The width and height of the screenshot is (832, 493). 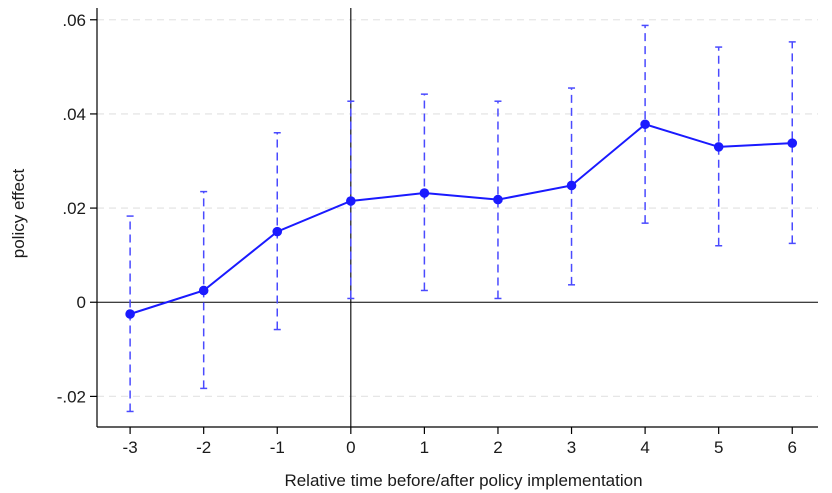 What do you see at coordinates (571, 447) in the screenshot?
I see `x-tick-label: 3` at bounding box center [571, 447].